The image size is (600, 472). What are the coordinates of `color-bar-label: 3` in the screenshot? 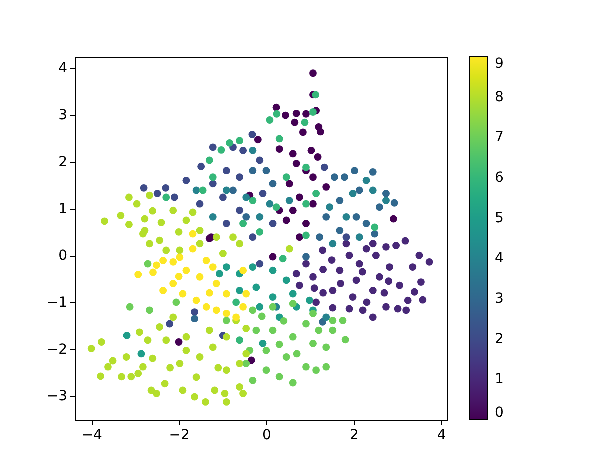 It's located at (499, 299).